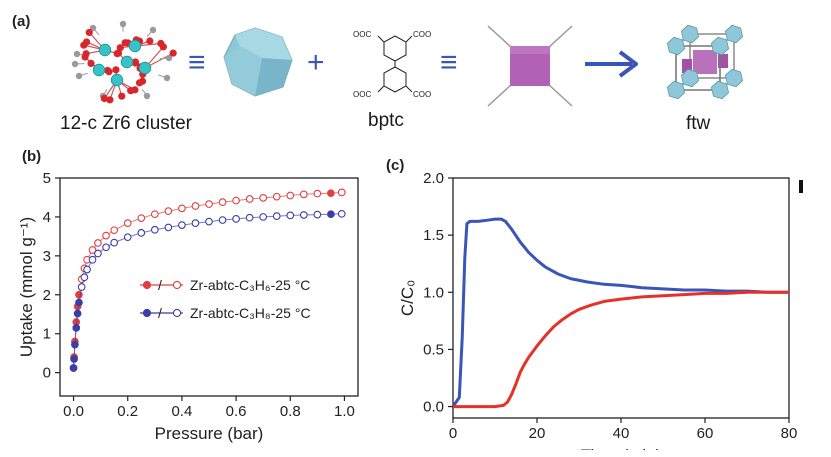  What do you see at coordinates (290, 411) in the screenshot?
I see `x-tick-label: 0.8` at bounding box center [290, 411].